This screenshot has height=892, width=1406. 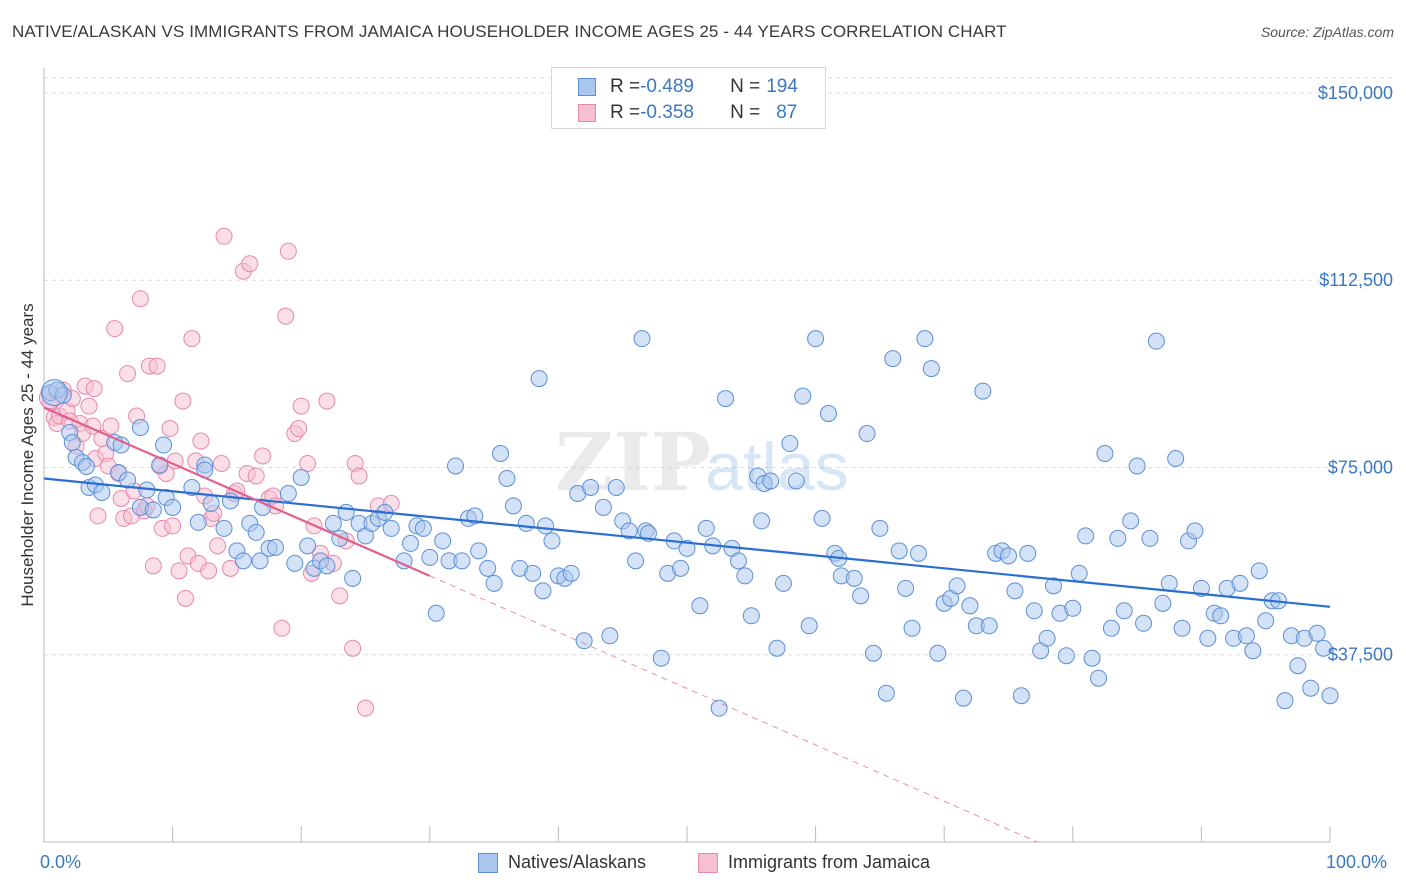 What do you see at coordinates (667, 86) in the screenshot?
I see `legend-r-value: -0.489` at bounding box center [667, 86].